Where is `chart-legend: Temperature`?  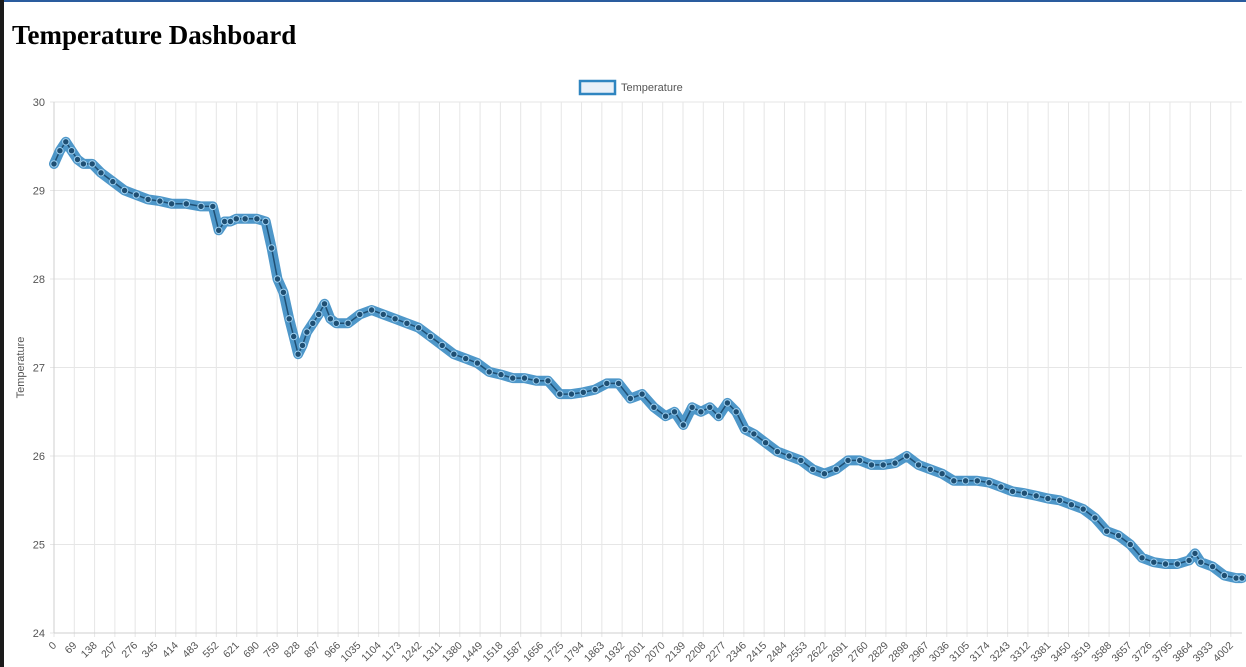
chart-legend: Temperature is located at coordinates (630, 87).